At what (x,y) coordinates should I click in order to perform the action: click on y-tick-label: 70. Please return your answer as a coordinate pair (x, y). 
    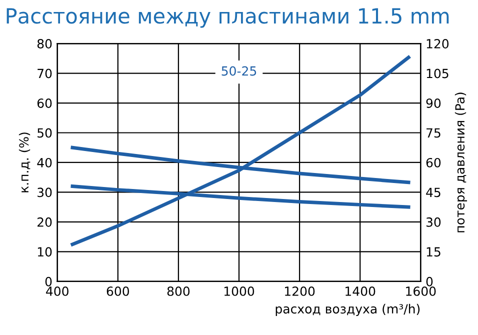
    Looking at the image, I should click on (45, 73).